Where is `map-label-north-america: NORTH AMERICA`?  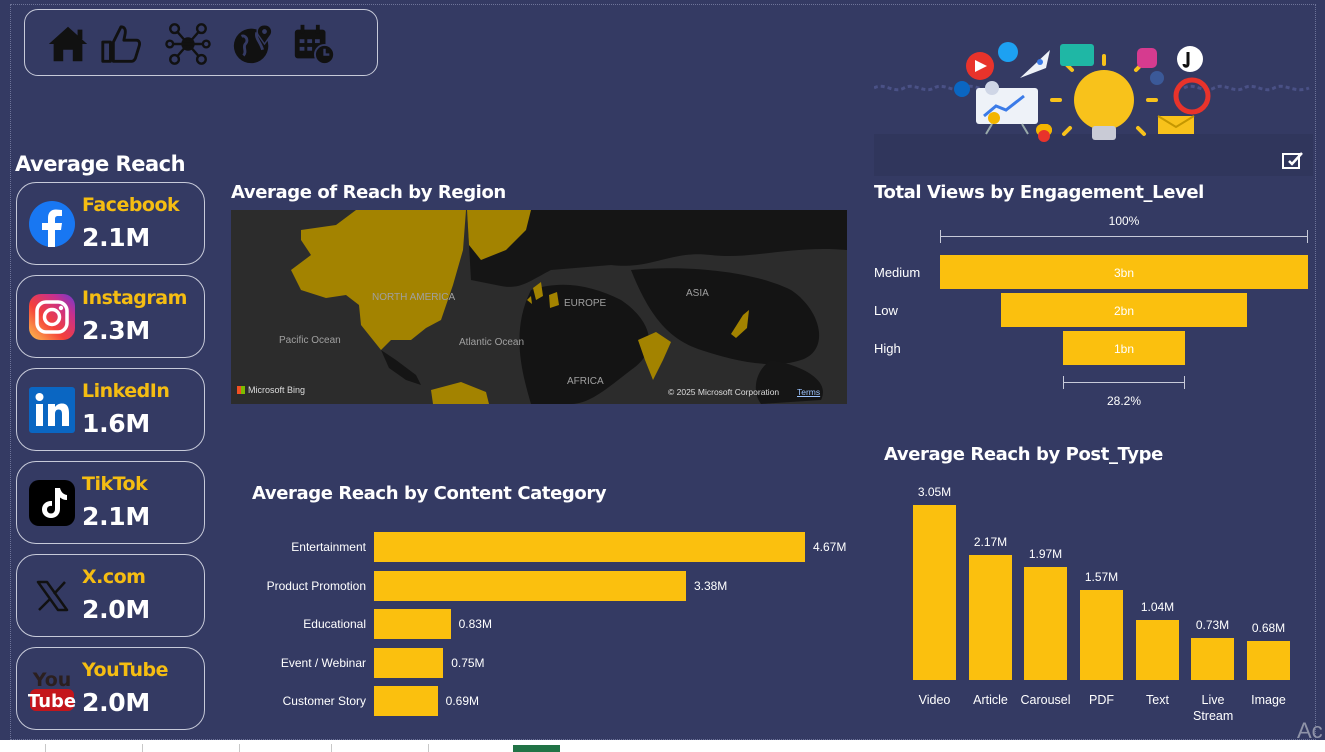
map-label-north-america: NORTH AMERICA is located at coordinates (414, 297).